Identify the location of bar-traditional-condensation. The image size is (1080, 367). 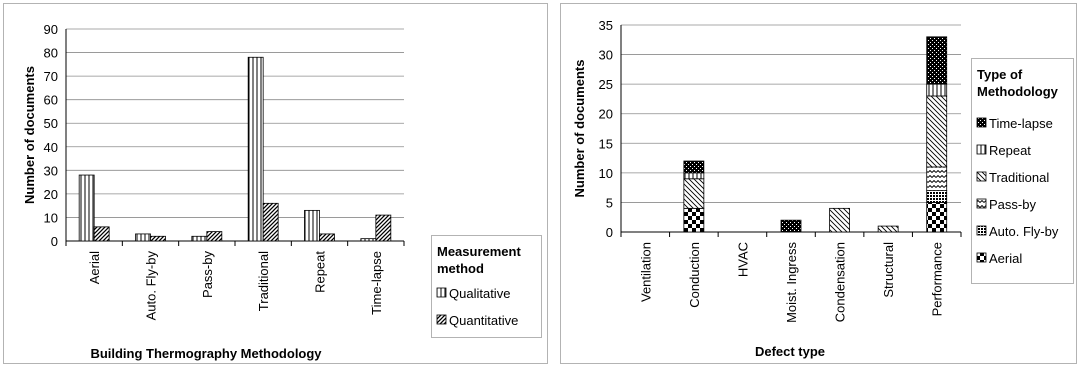
(839, 220).